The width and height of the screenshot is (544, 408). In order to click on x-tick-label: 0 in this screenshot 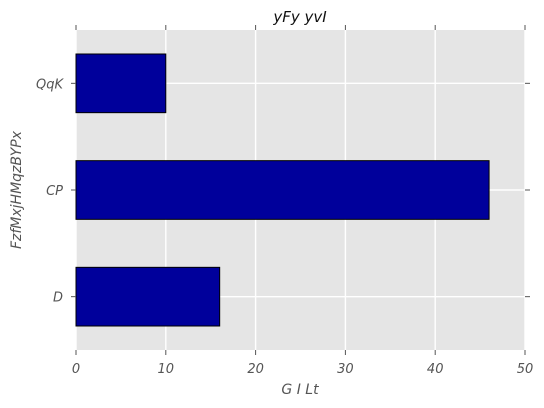, I will do `click(76, 369)`.